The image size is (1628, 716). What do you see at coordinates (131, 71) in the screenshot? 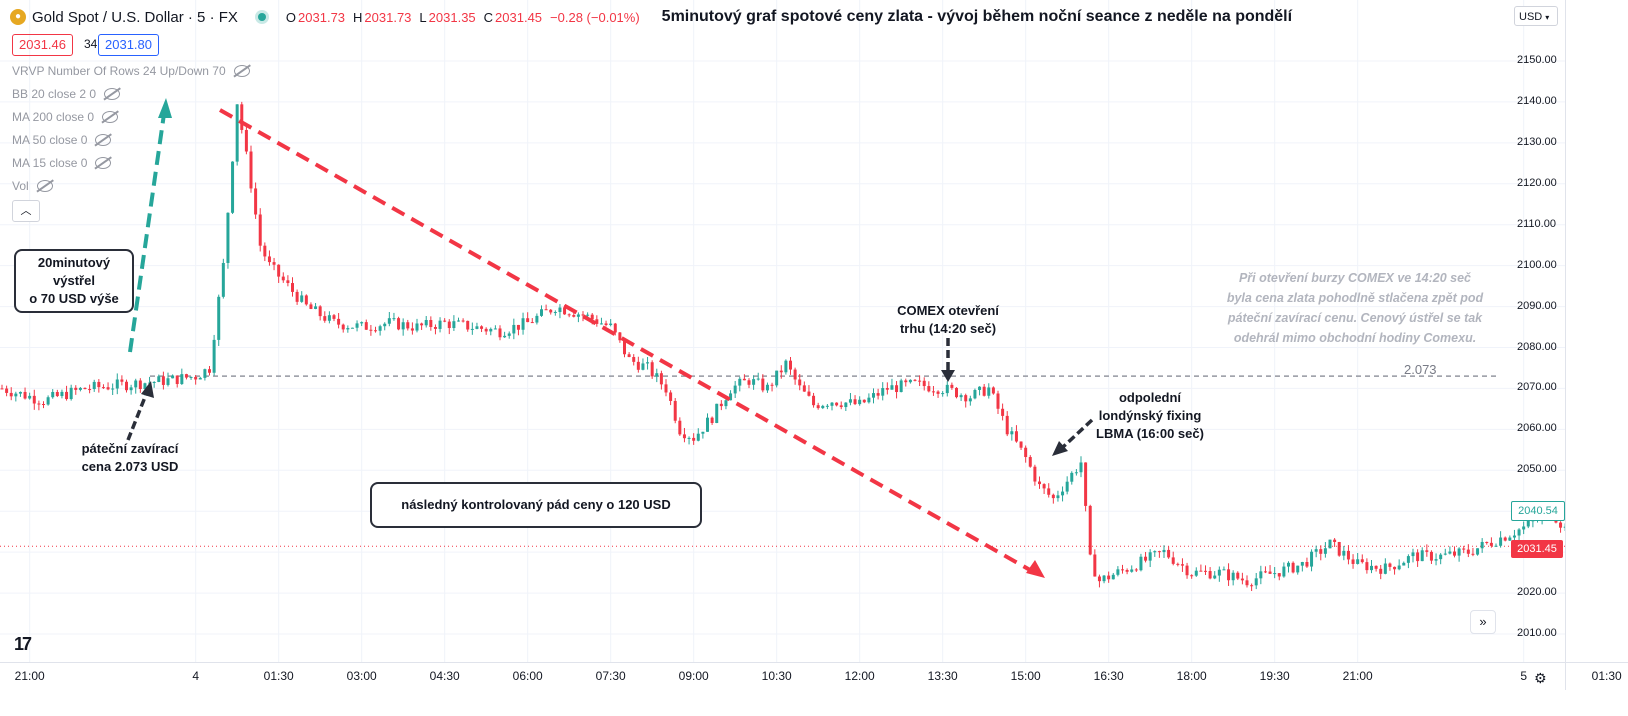
I see `indicator-vrvp: VRVP Number Of Rows 24 Up/Down 70` at bounding box center [131, 71].